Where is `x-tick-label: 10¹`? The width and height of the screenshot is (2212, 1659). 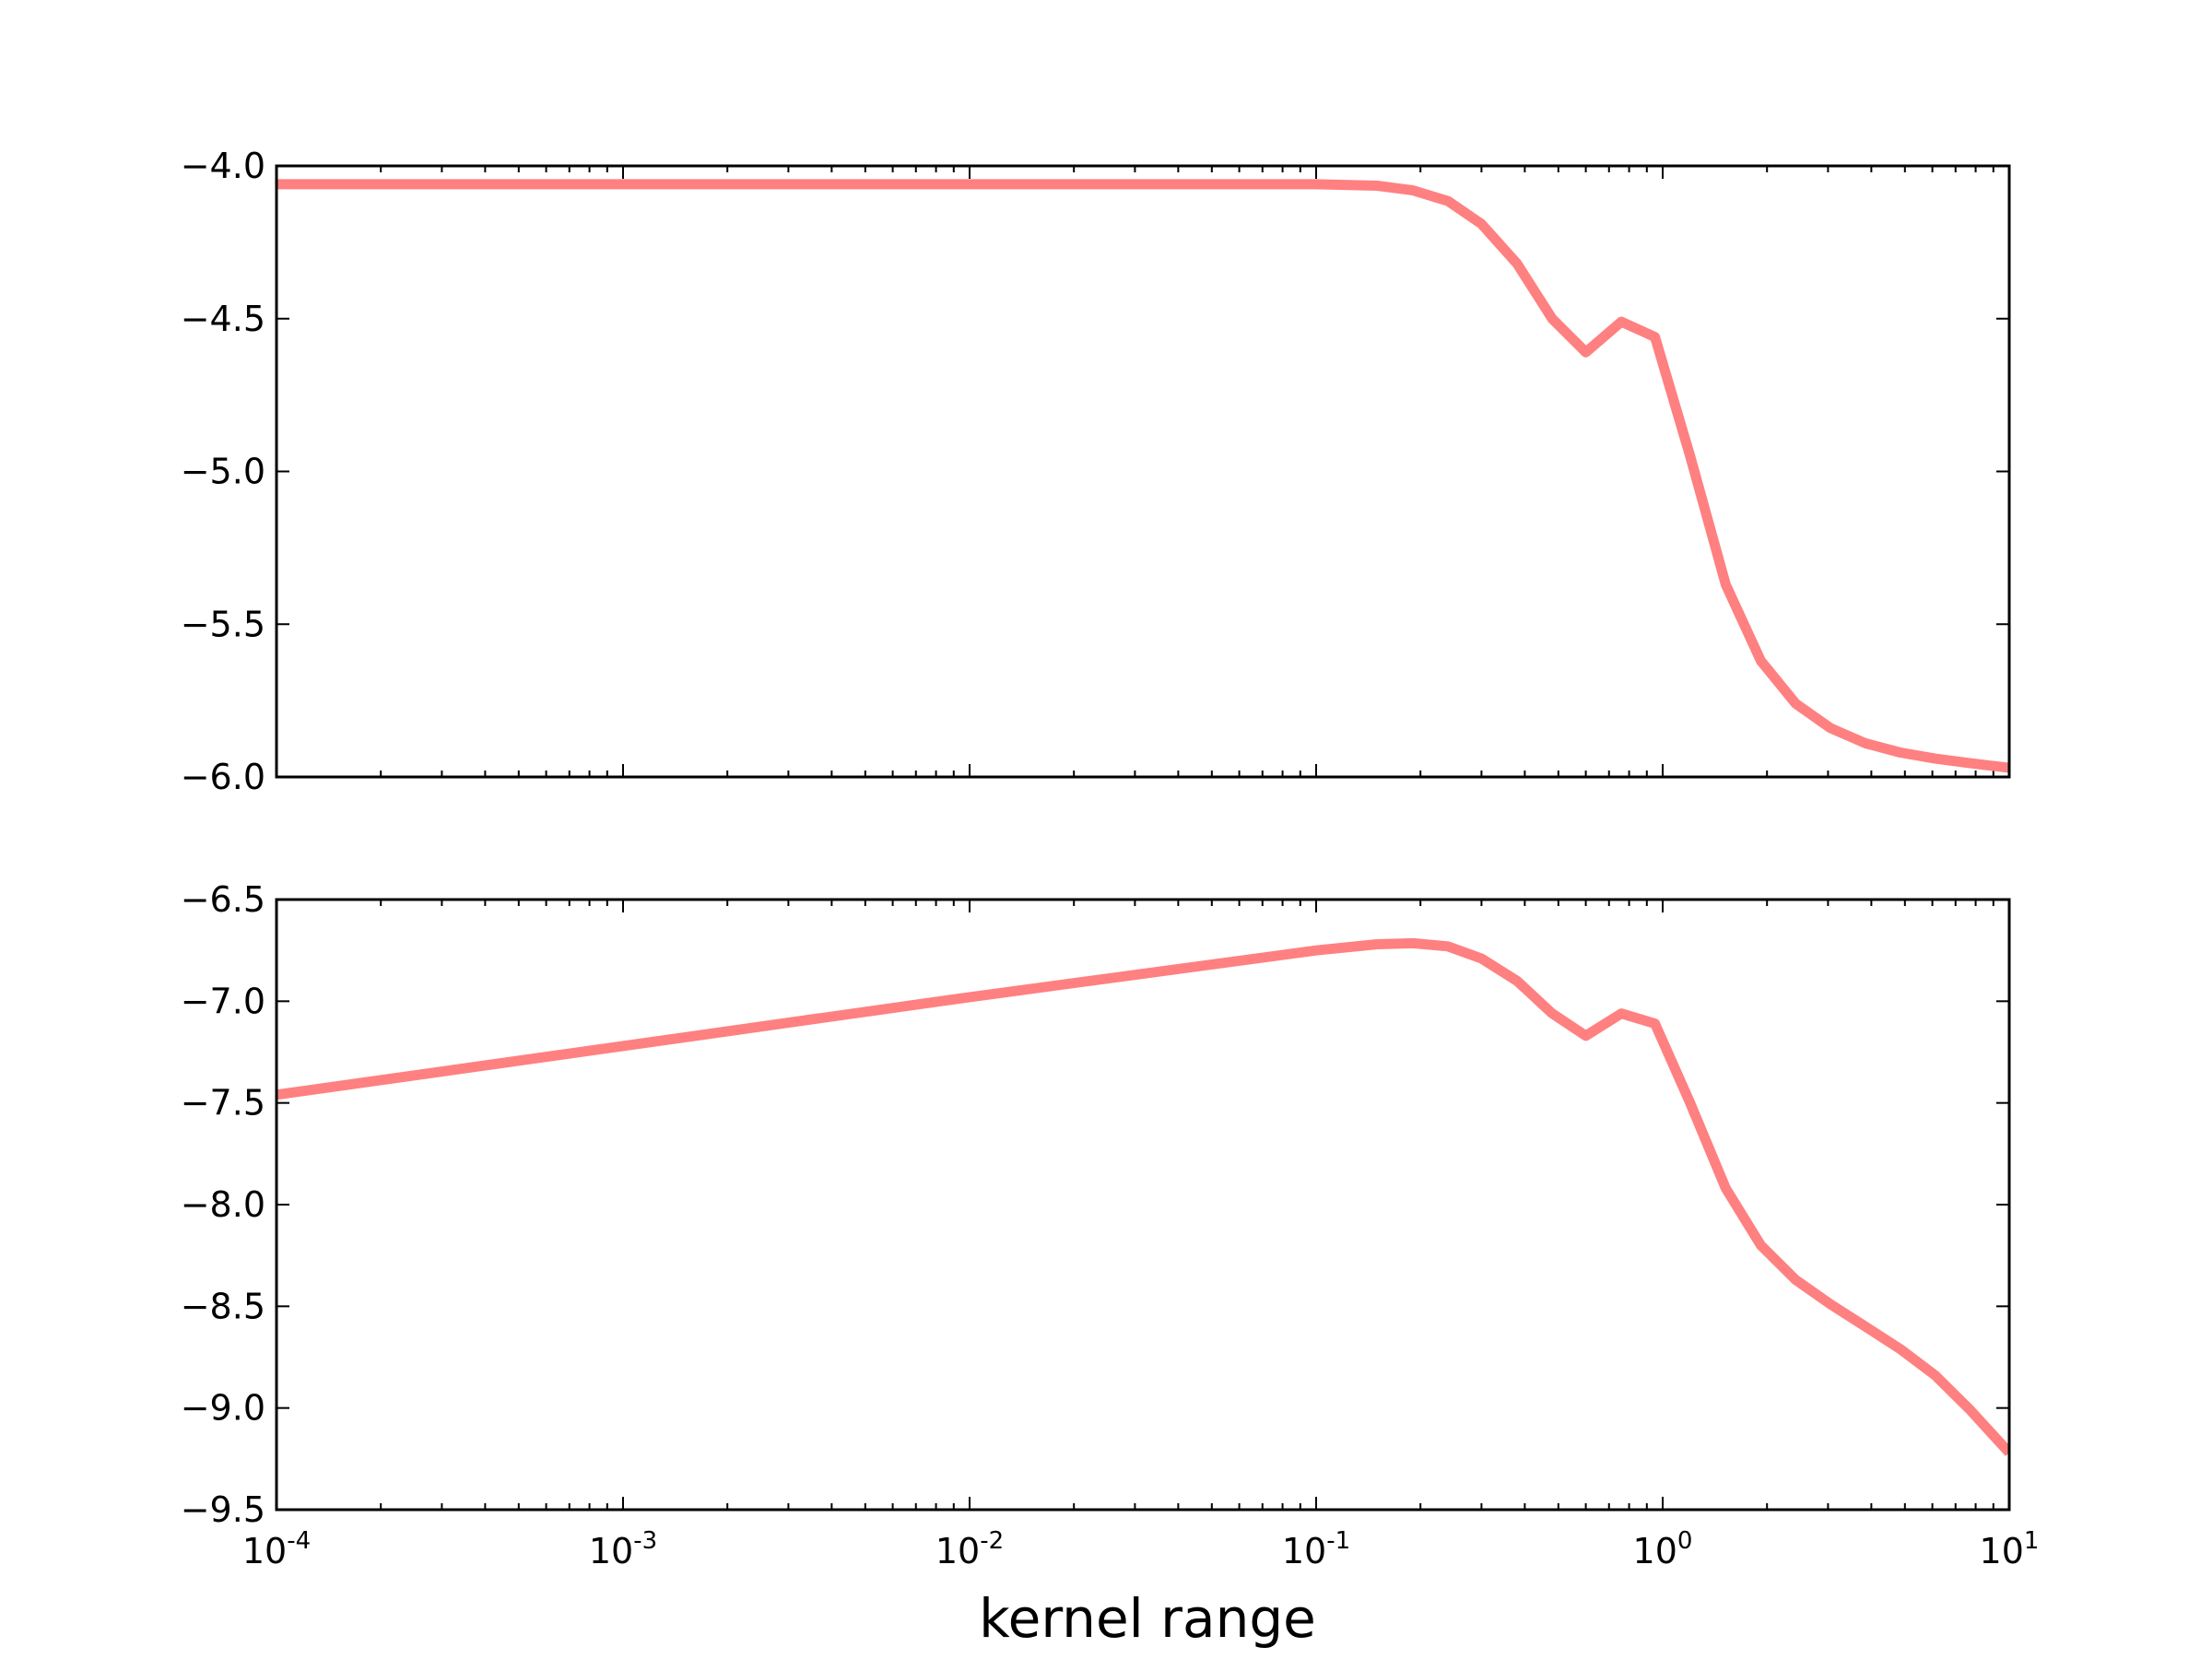 x-tick-label: 10¹ is located at coordinates (2010, 1549).